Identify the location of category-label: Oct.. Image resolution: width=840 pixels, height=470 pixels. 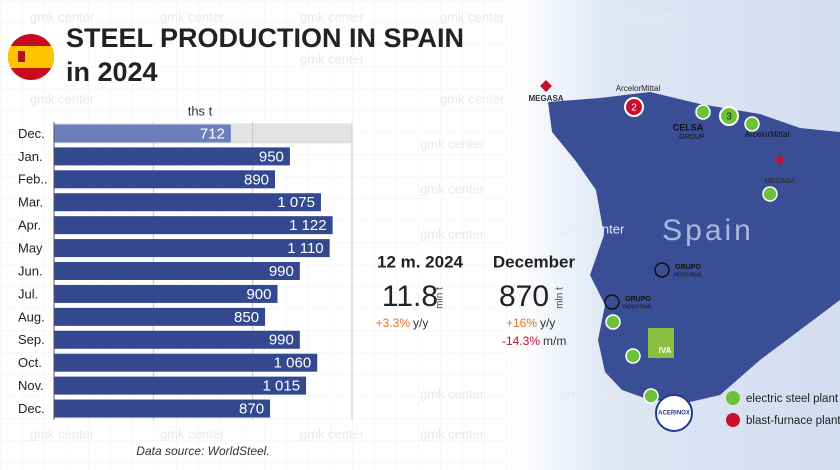
(30, 362).